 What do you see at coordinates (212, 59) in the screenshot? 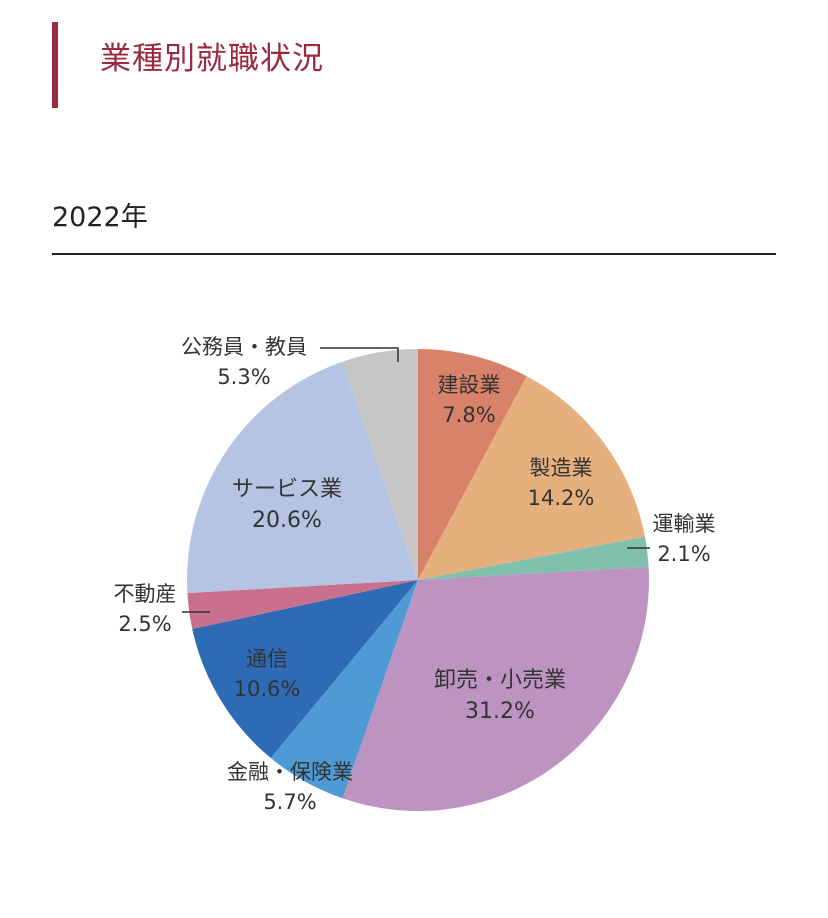
I see `page-title: 業種別就職状況` at bounding box center [212, 59].